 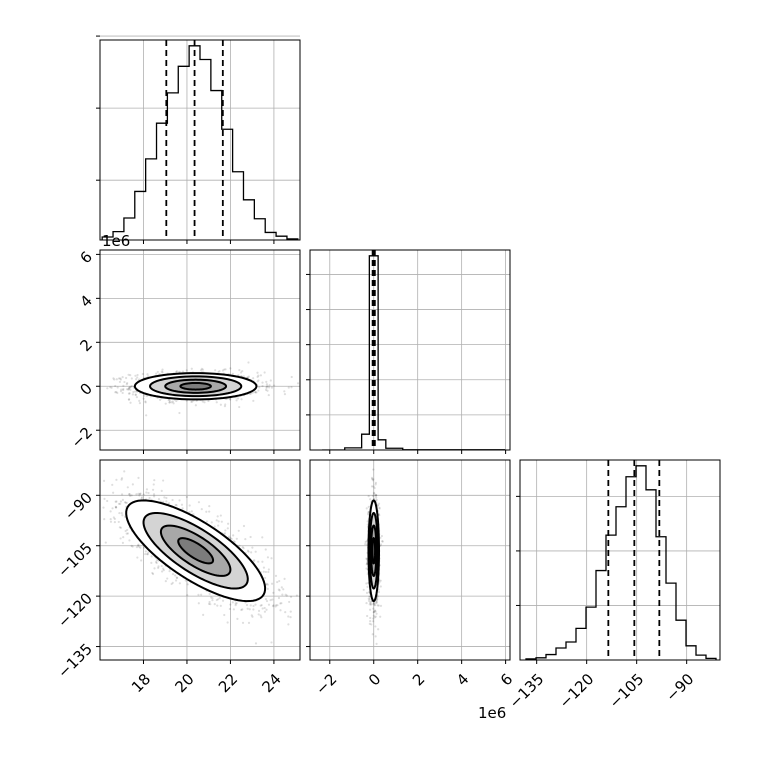 I want to click on xtick-label-h2-3: −90, so click(x=679, y=687).